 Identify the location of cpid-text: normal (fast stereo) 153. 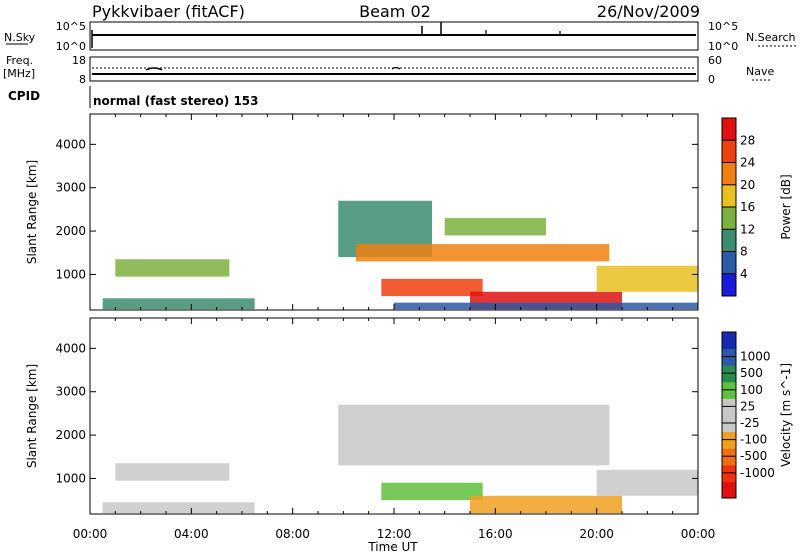
(176, 101).